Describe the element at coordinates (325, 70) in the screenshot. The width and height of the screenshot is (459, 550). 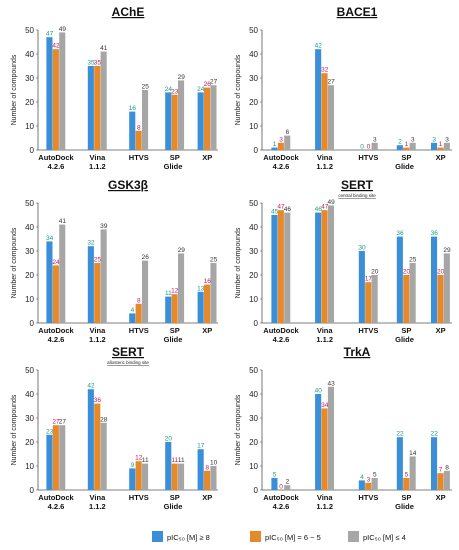
I see `bar-value-label: 32` at that location.